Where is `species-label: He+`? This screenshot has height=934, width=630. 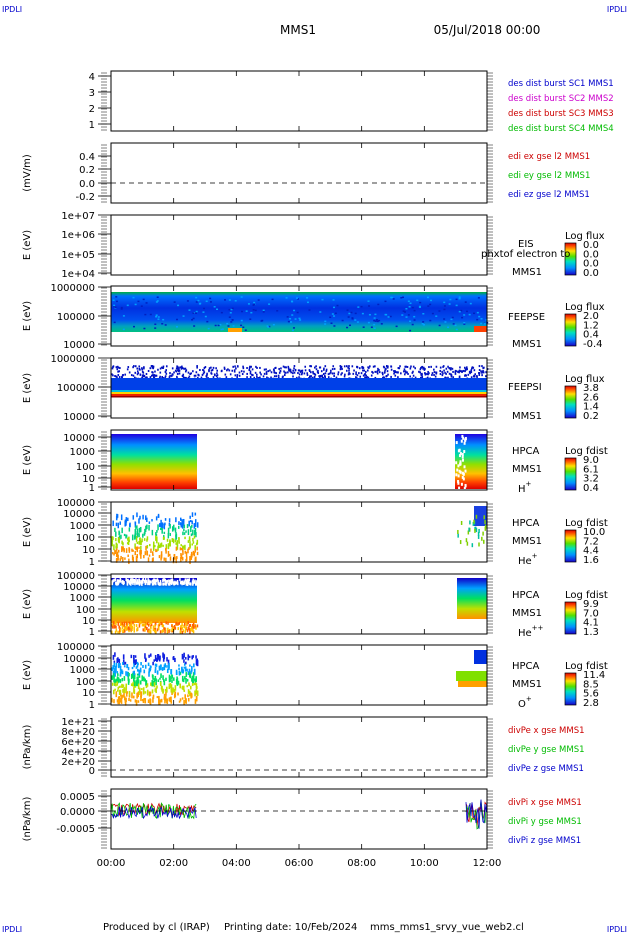
species-label: He+ is located at coordinates (528, 559).